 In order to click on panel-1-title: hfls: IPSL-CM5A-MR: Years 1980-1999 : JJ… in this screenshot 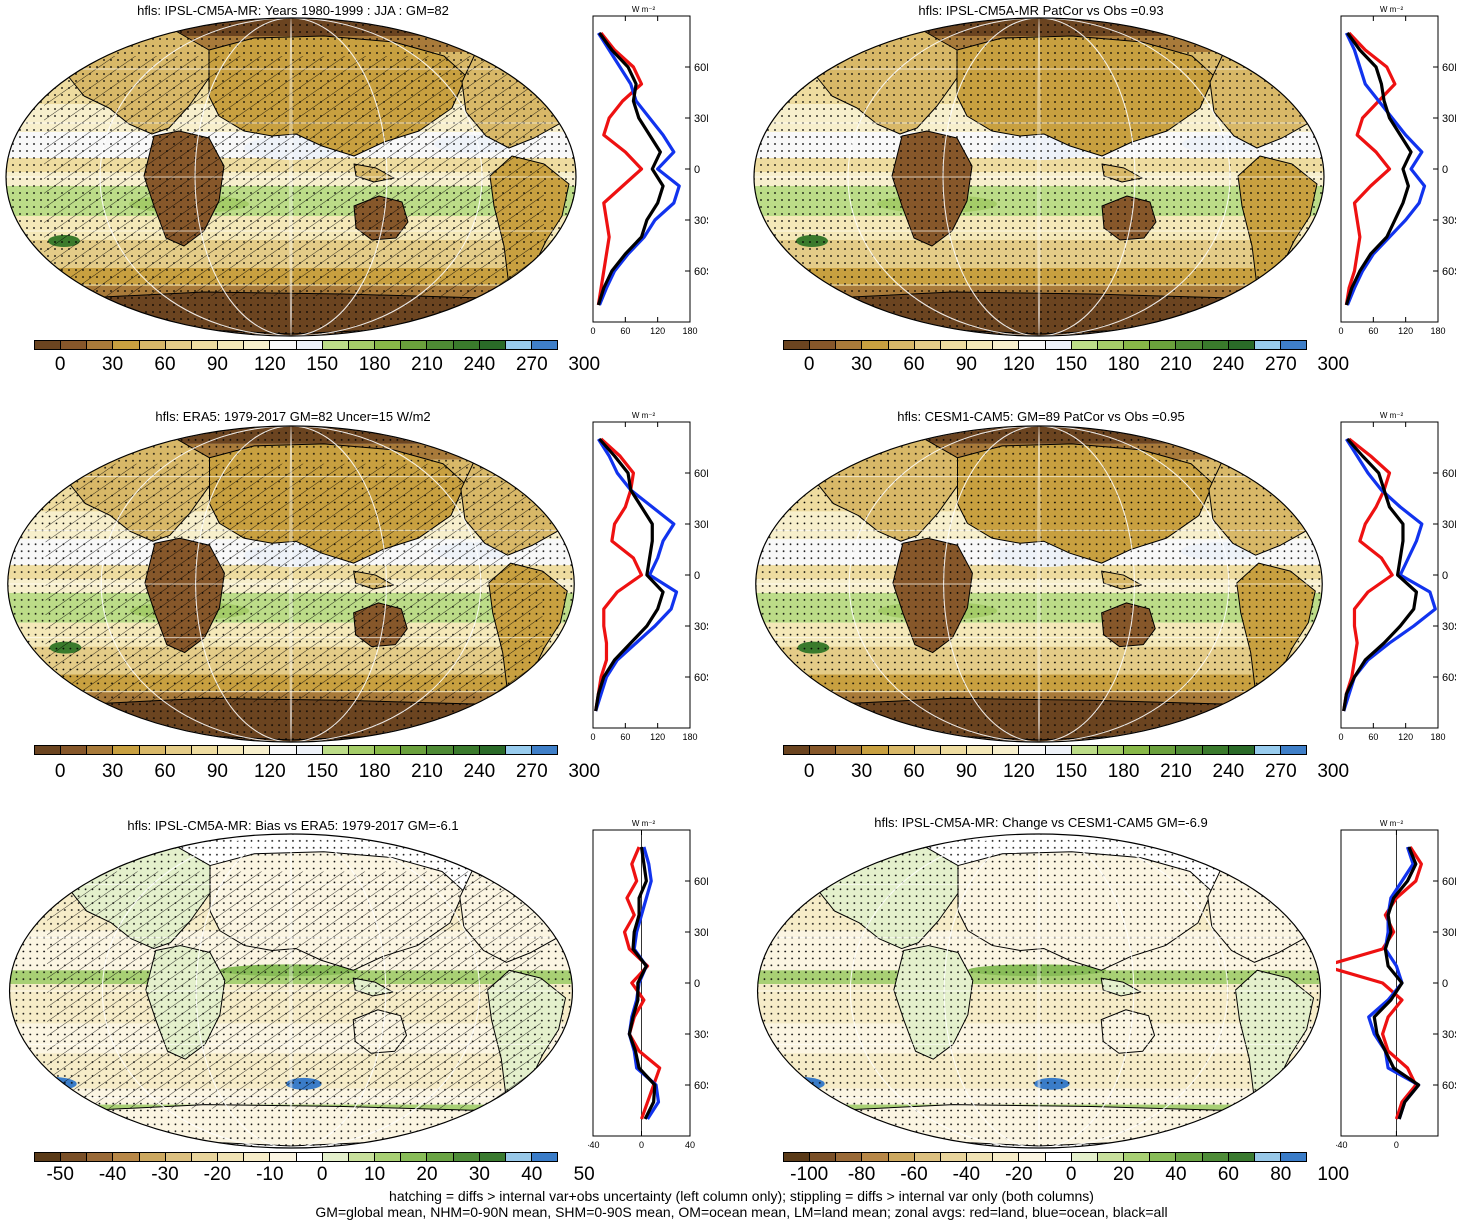, I will do `click(293, 10)`.